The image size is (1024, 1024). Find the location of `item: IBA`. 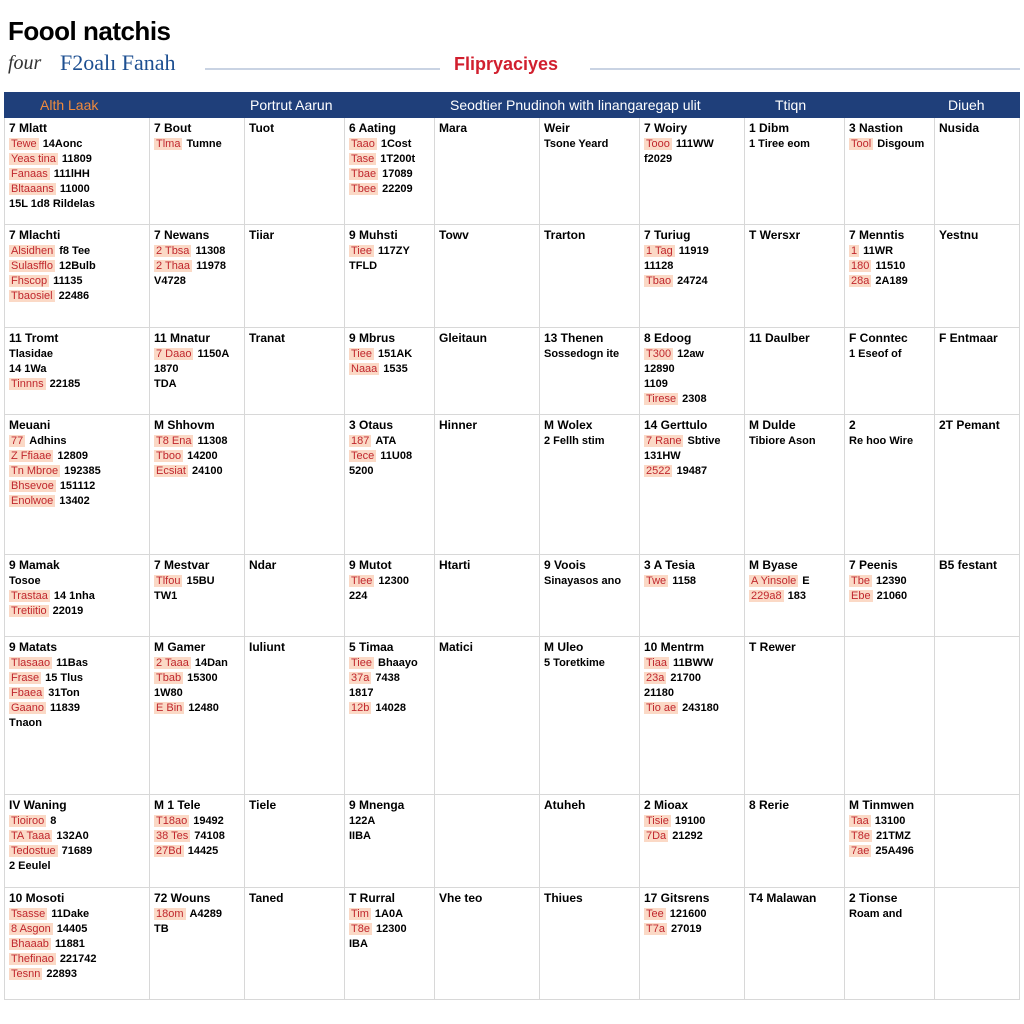

item: IBA is located at coordinates (358, 944).